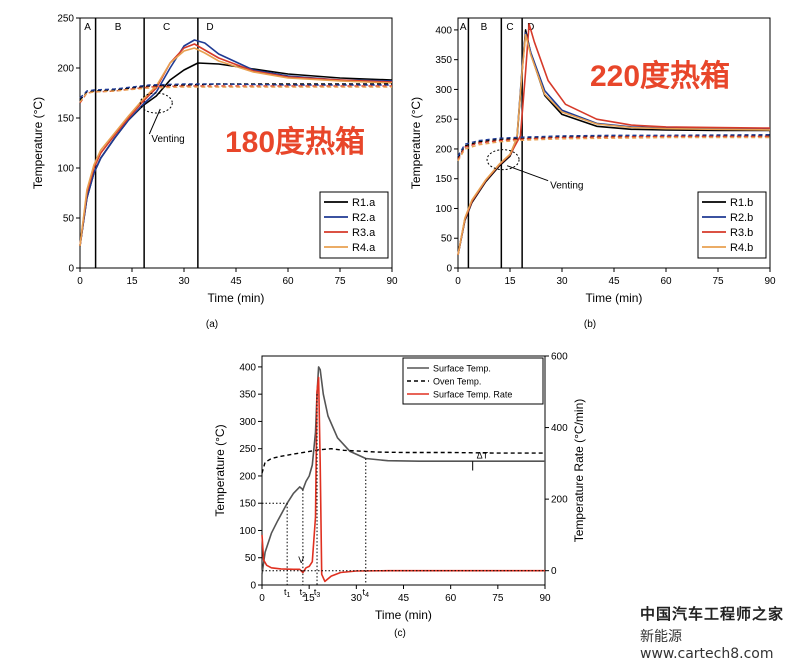  What do you see at coordinates (741, 248) in the screenshot?
I see `legend-label: R4.b` at bounding box center [741, 248].